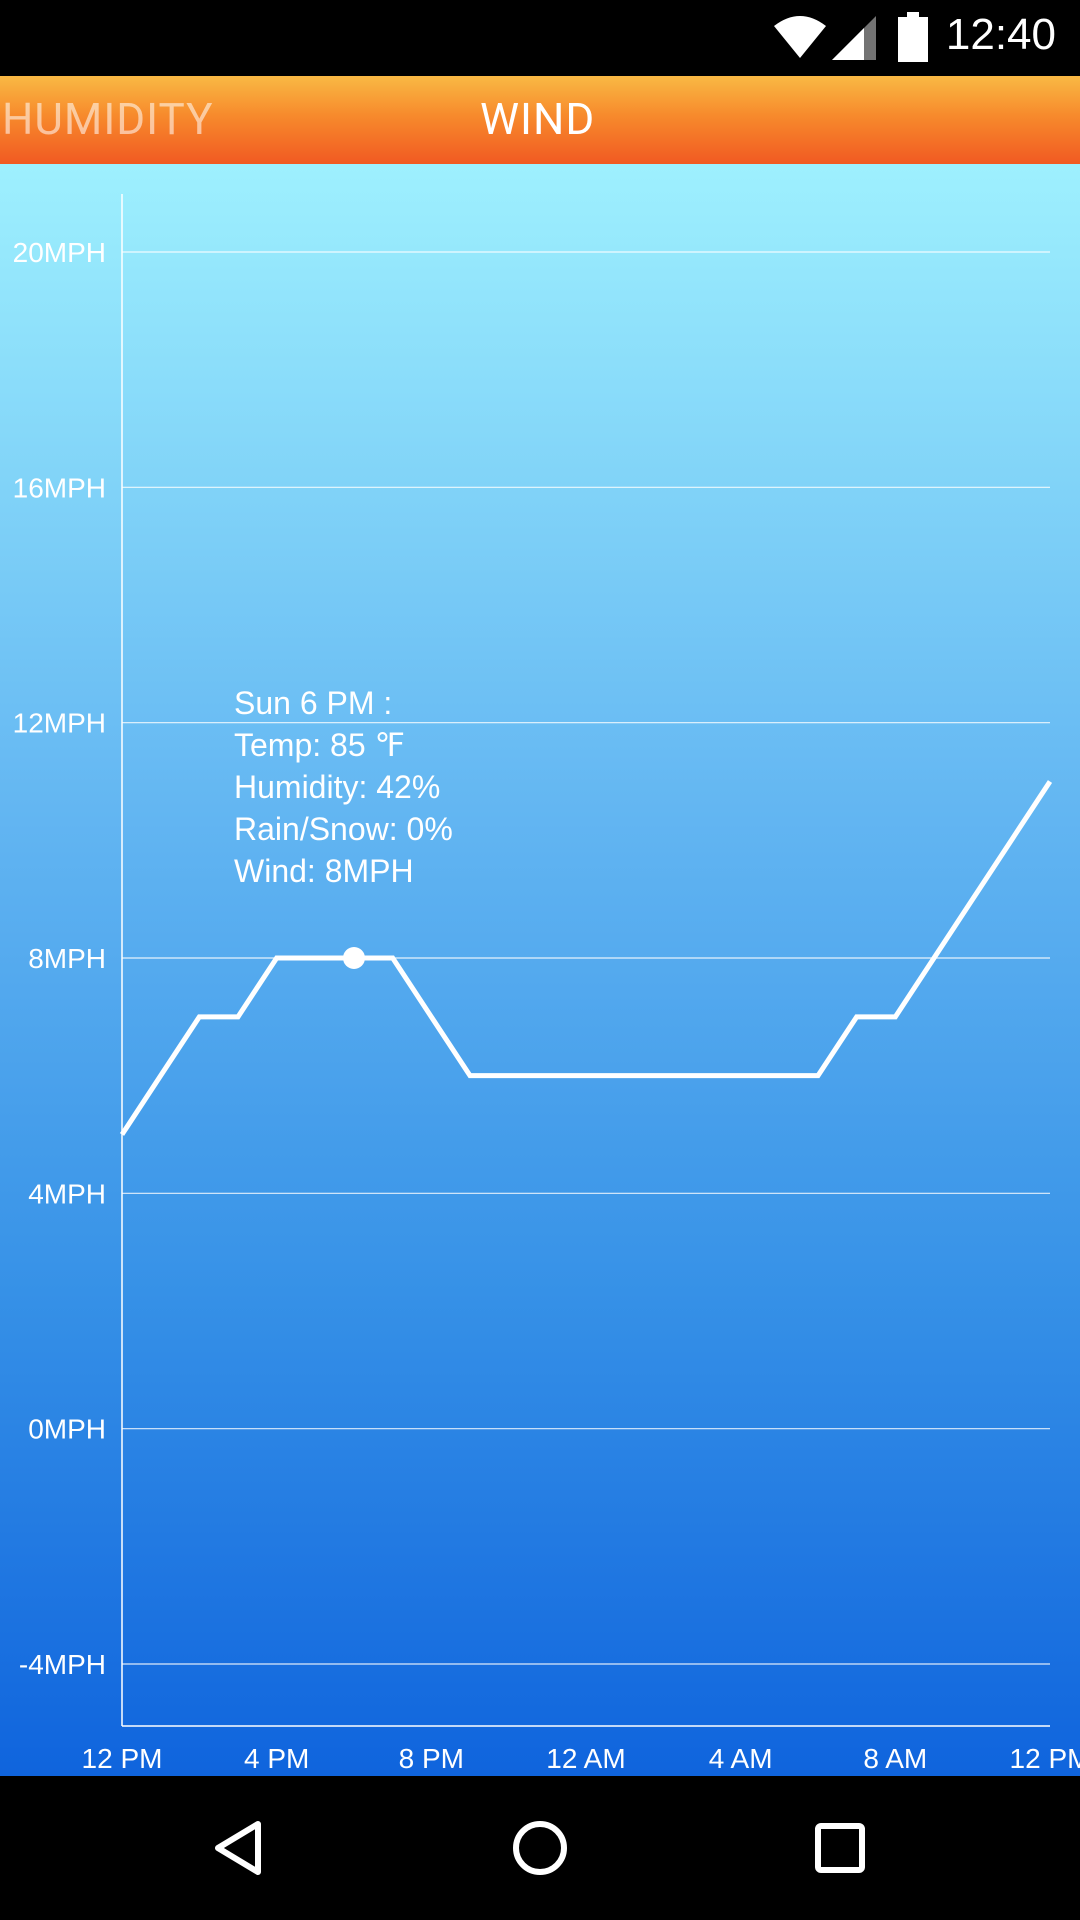  What do you see at coordinates (354, 958) in the screenshot?
I see `highlight-point` at bounding box center [354, 958].